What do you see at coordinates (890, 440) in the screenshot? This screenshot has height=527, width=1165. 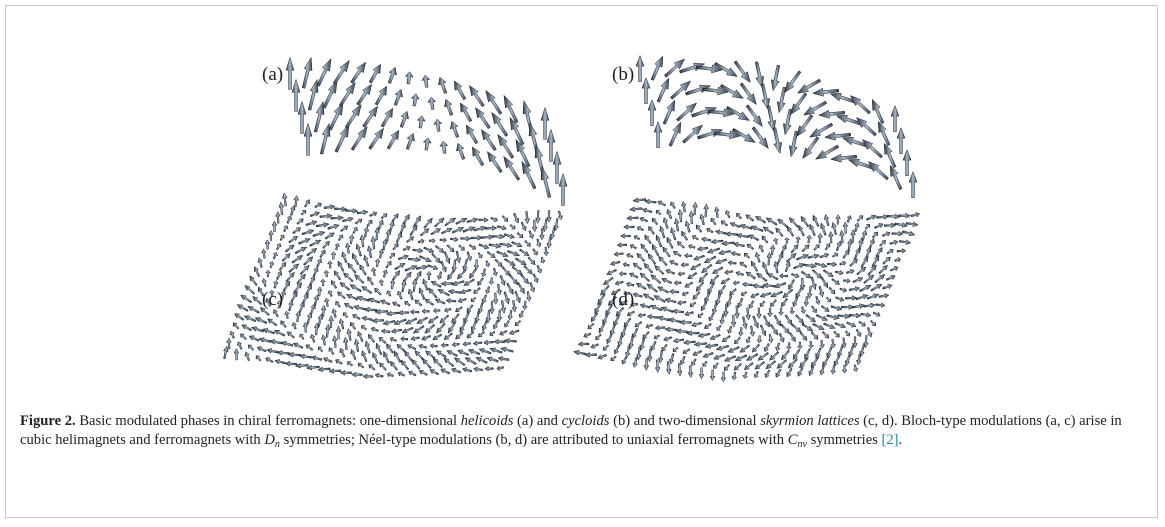 I see `caption-run: [2]` at bounding box center [890, 440].